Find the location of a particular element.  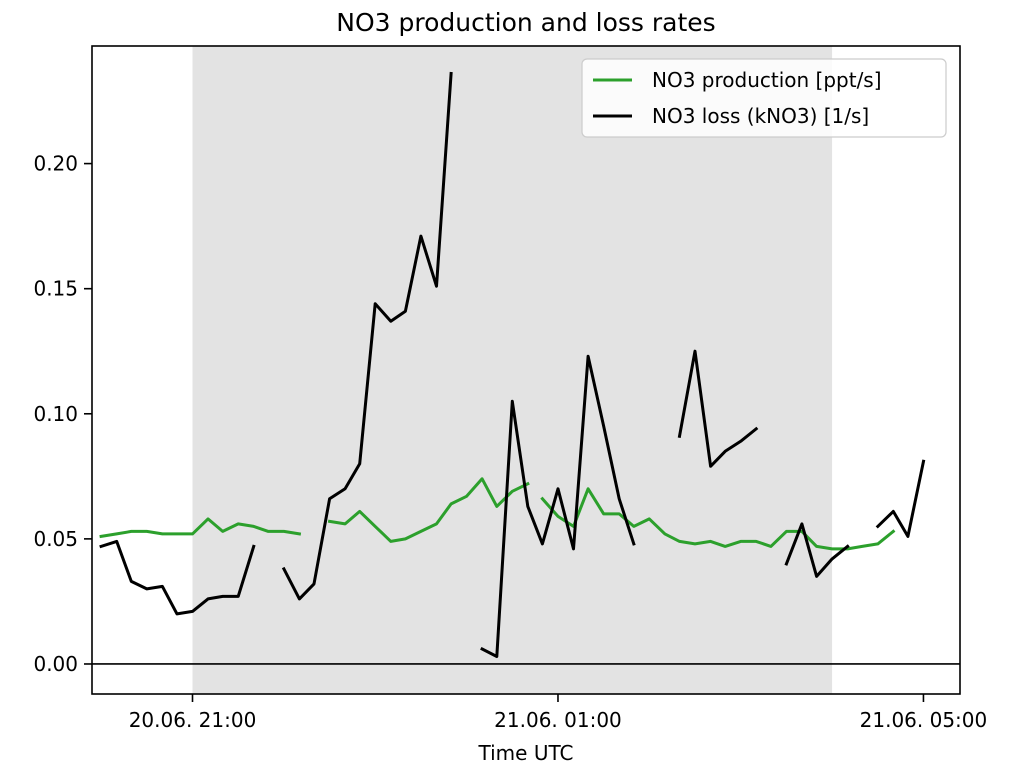

x-tick-label: 20.06. 21:00 is located at coordinates (193, 720).